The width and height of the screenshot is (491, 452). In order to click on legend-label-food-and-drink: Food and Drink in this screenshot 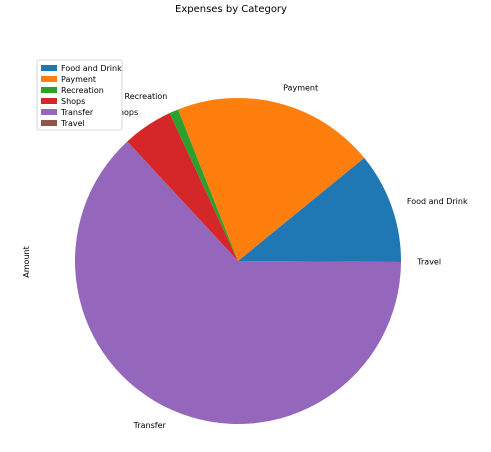, I will do `click(91, 68)`.